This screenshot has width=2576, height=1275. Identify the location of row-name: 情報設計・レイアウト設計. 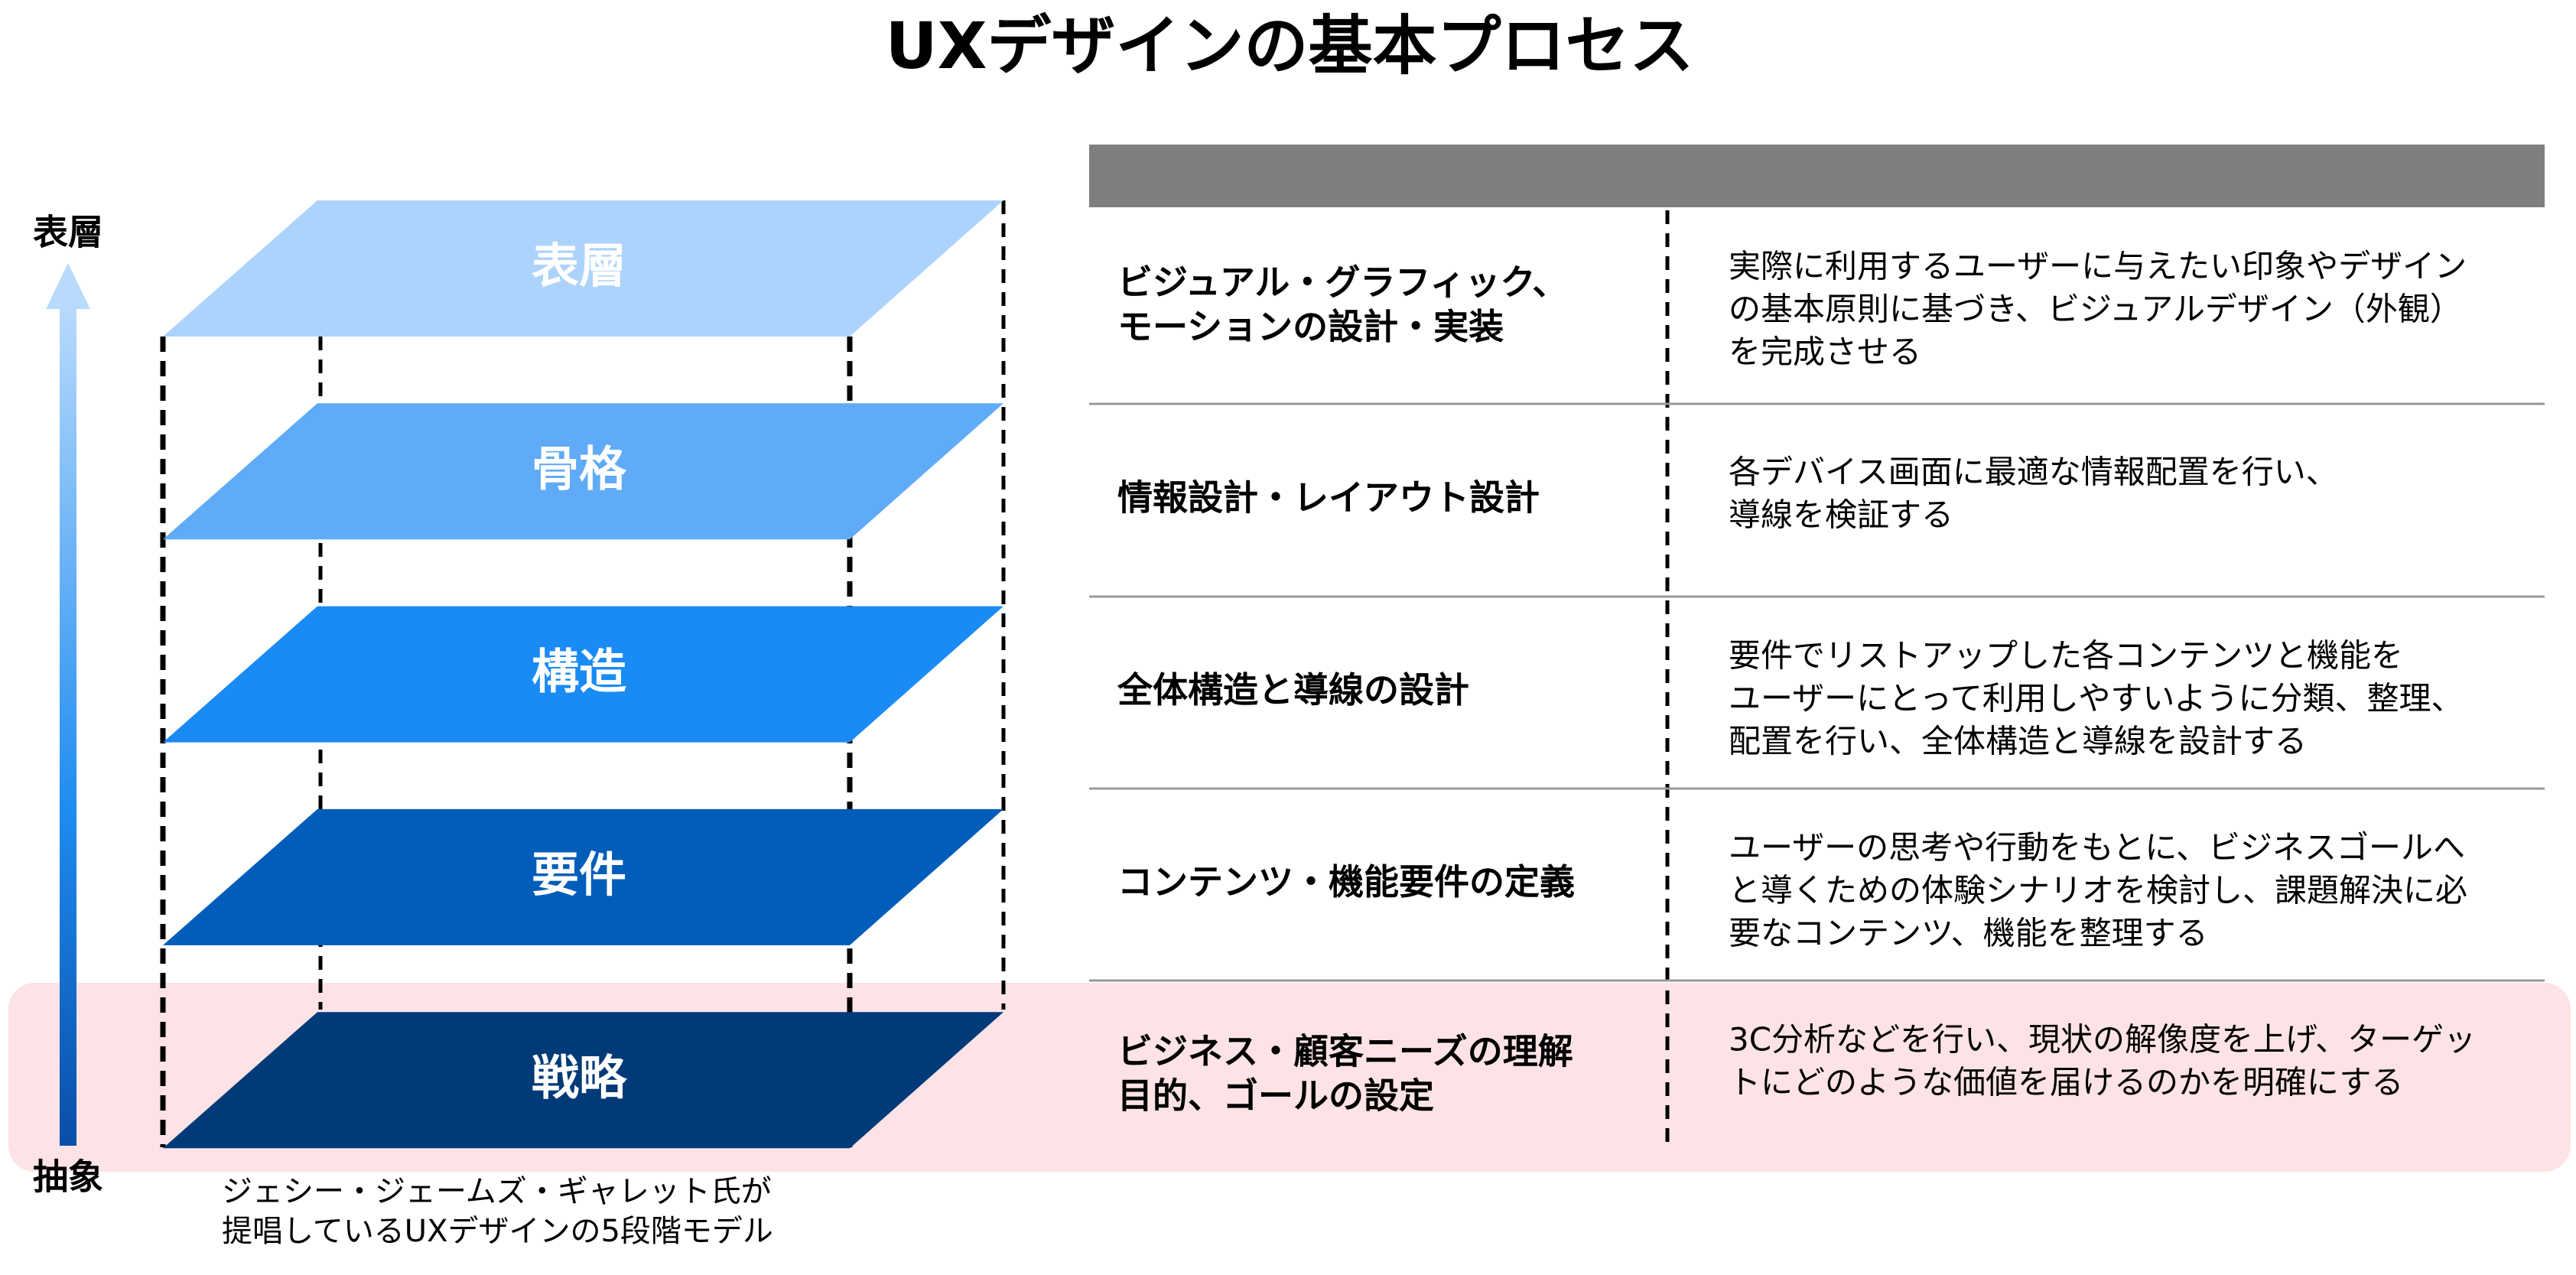
(1328, 498).